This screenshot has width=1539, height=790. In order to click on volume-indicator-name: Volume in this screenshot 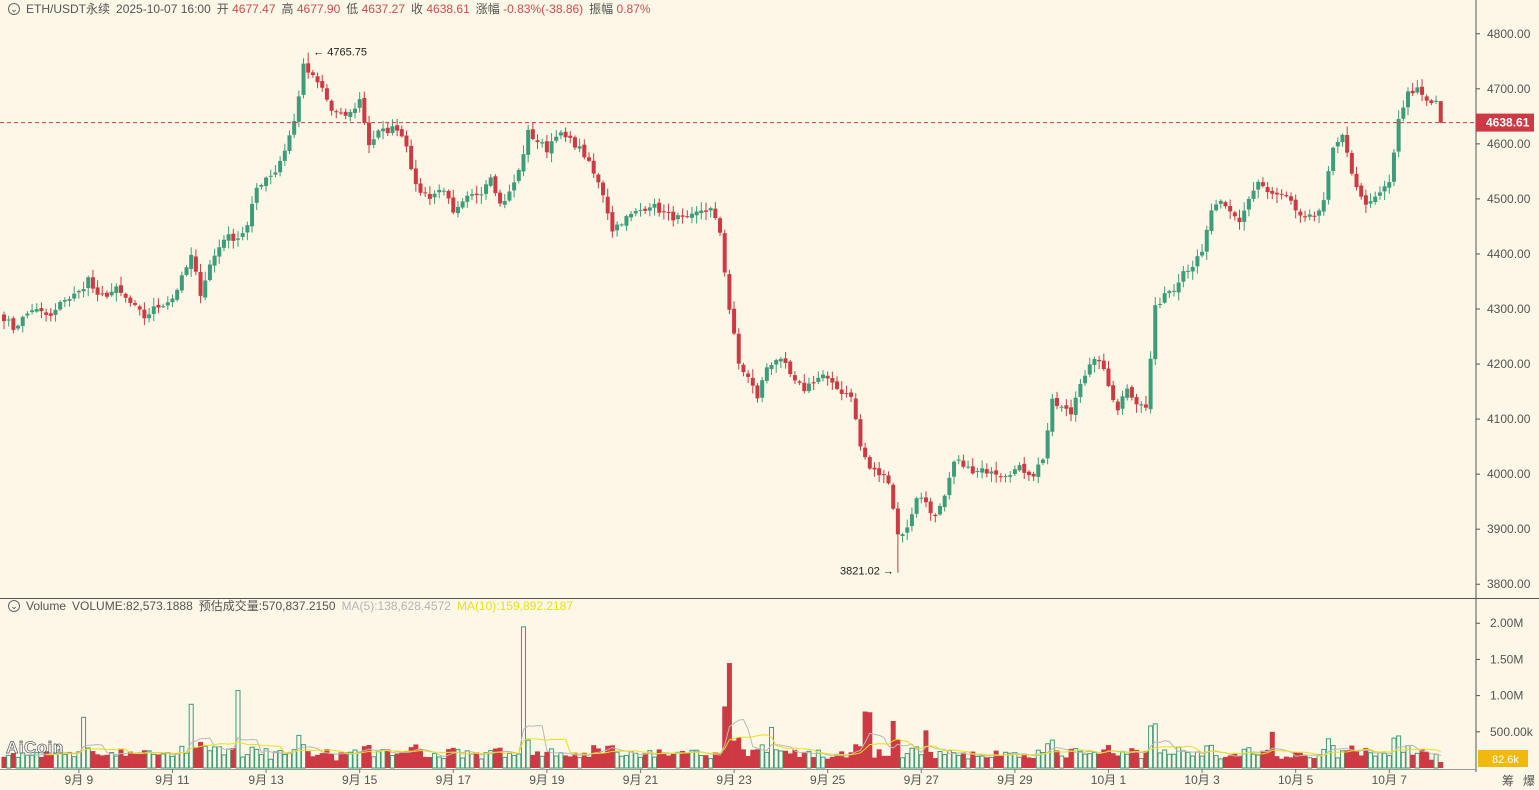, I will do `click(46, 606)`.